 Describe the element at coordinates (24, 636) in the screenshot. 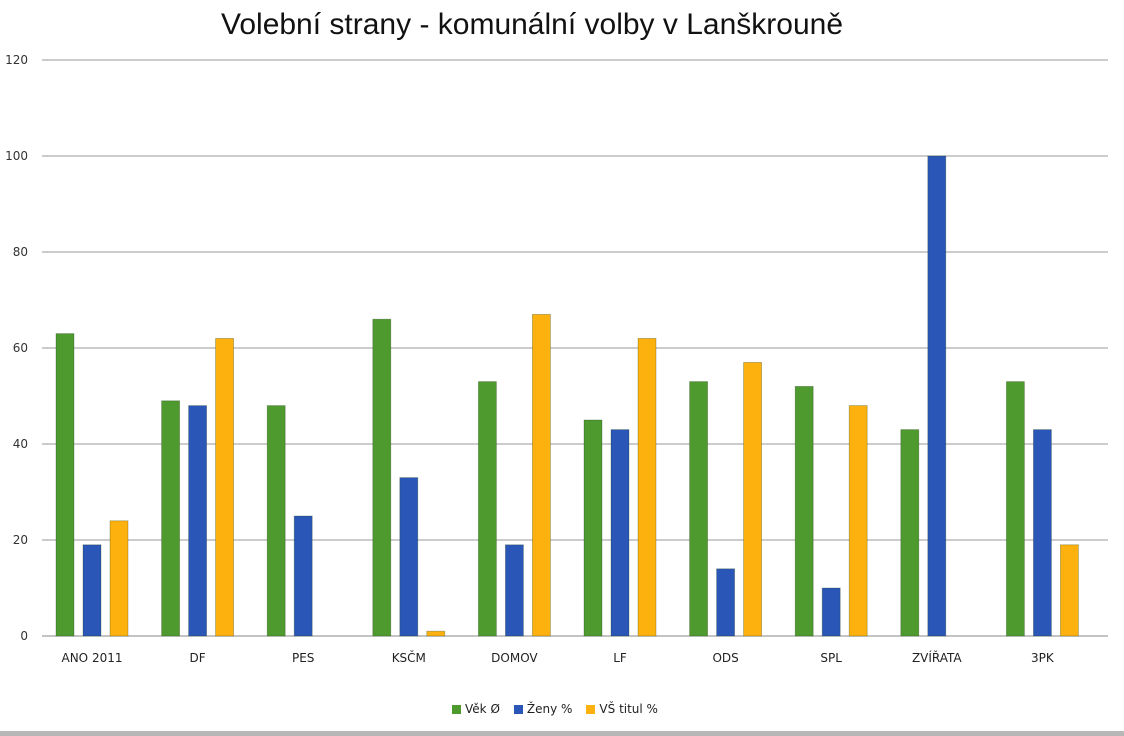

I see `y-tick-label: 0` at that location.